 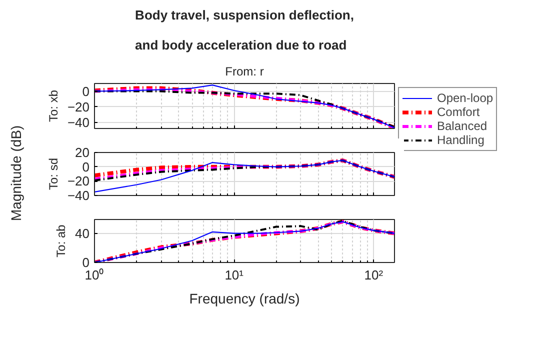 I want to click on chart-title: Body travel, suspension deflection, and body acceleration due to road, so click(x=244, y=30).